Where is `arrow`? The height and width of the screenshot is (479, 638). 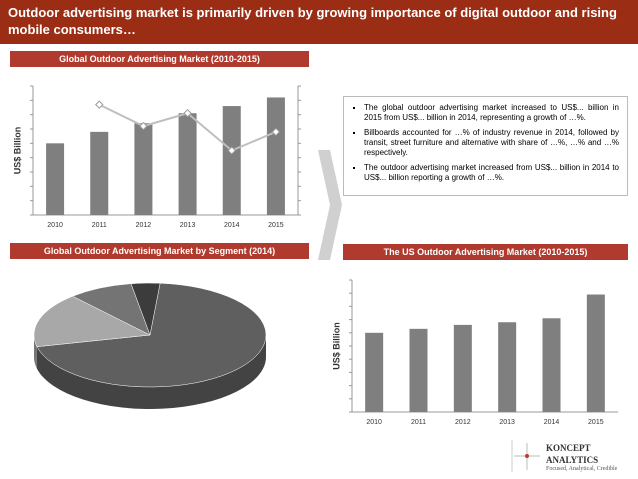 arrow is located at coordinates (330, 205).